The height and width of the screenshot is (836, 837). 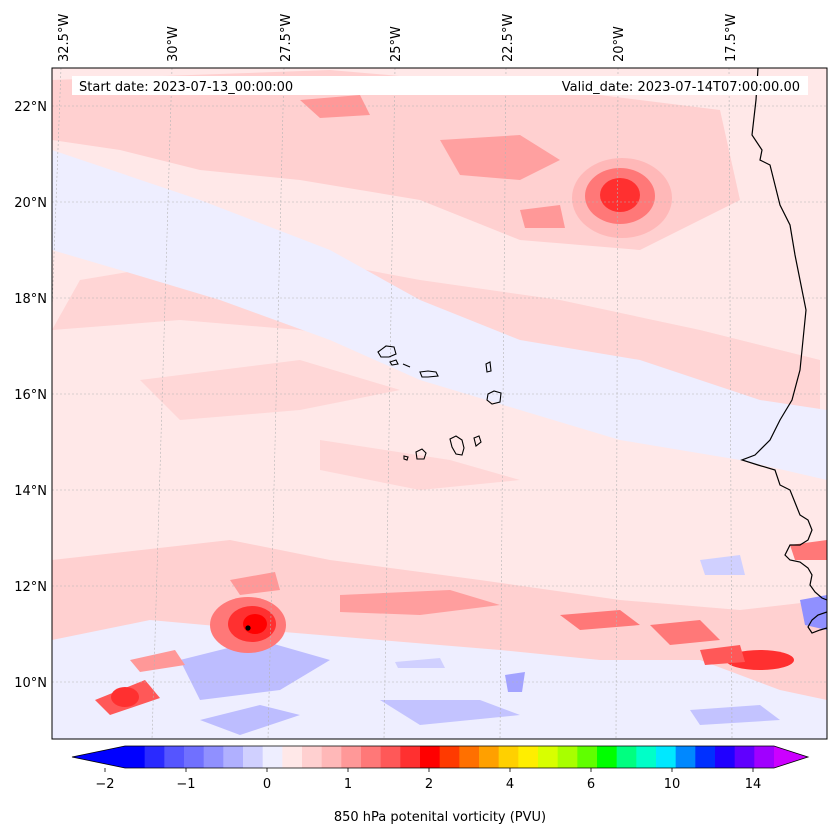 What do you see at coordinates (817, 622) in the screenshot?
I see `africa-coastline-south` at bounding box center [817, 622].